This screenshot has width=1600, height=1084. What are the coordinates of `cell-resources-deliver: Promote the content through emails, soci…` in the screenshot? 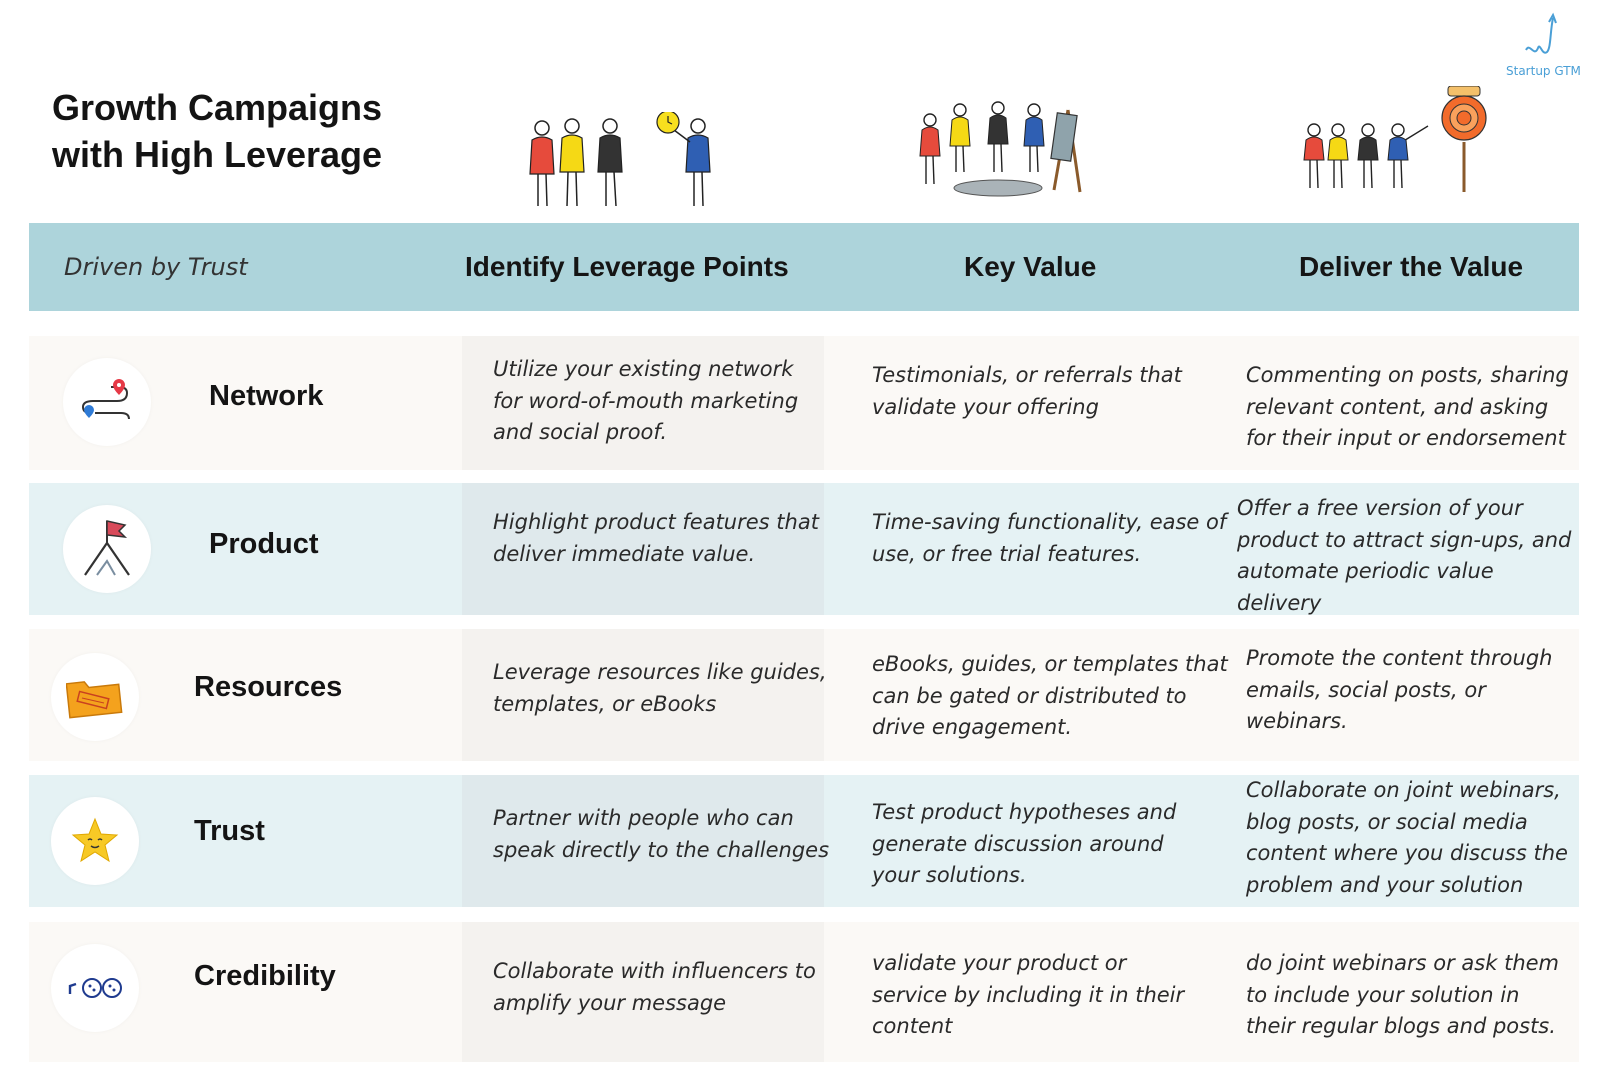 It's located at (1399, 689).